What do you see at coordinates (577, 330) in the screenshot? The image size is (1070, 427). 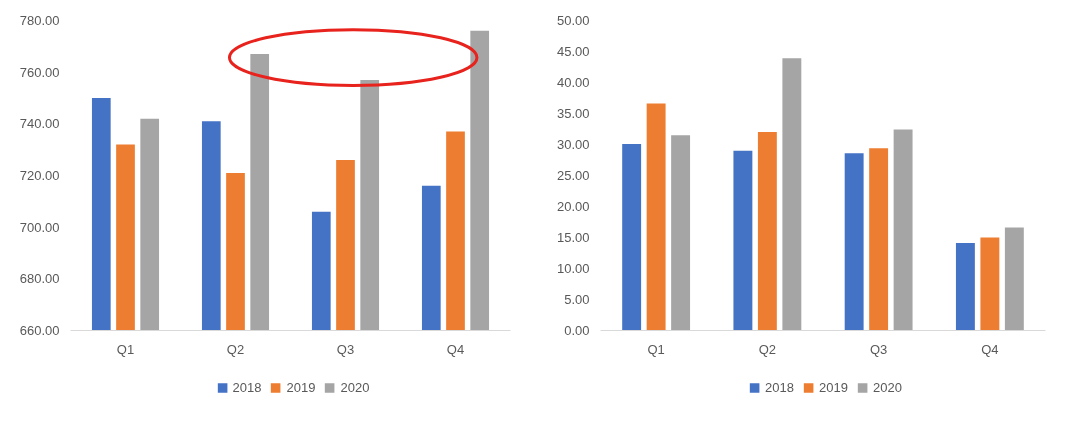 I see `y-tick-label: 0.00` at bounding box center [577, 330].